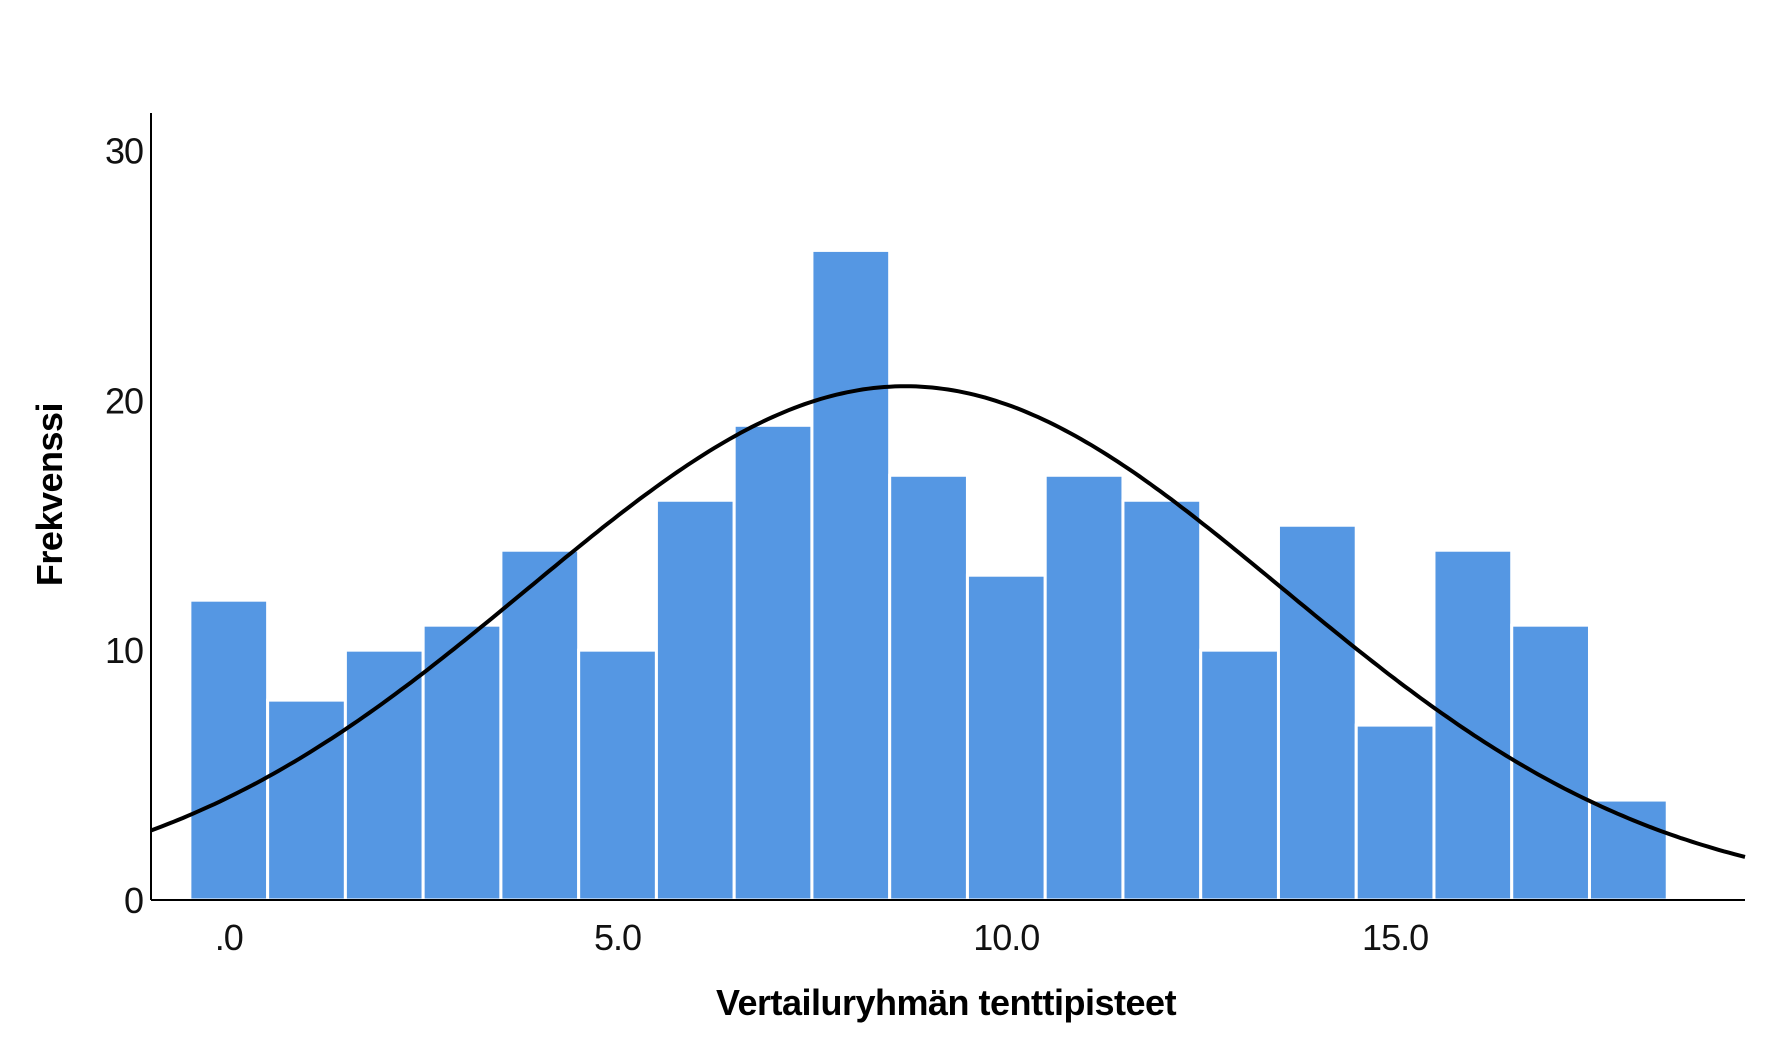 The width and height of the screenshot is (1780, 1050). I want to click on y-tick-label: 10, so click(124, 650).